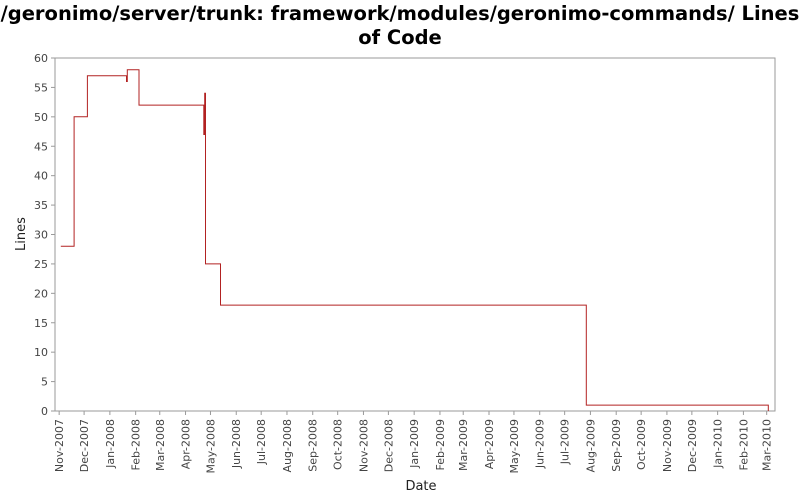 Image resolution: width=800 pixels, height=500 pixels. Describe the element at coordinates (420, 486) in the screenshot. I see `x-axis-label: Date` at that location.